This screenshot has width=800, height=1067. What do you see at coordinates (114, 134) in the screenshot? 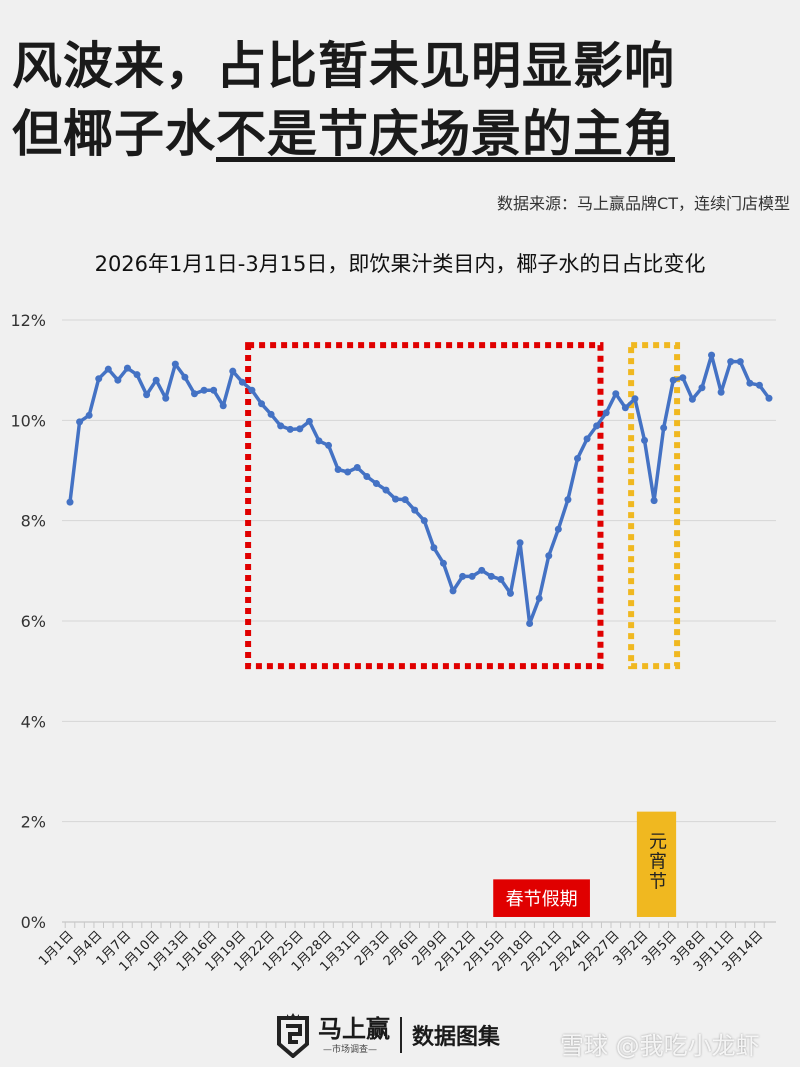
I see `headline-plain: 但椰子水` at bounding box center [114, 134].